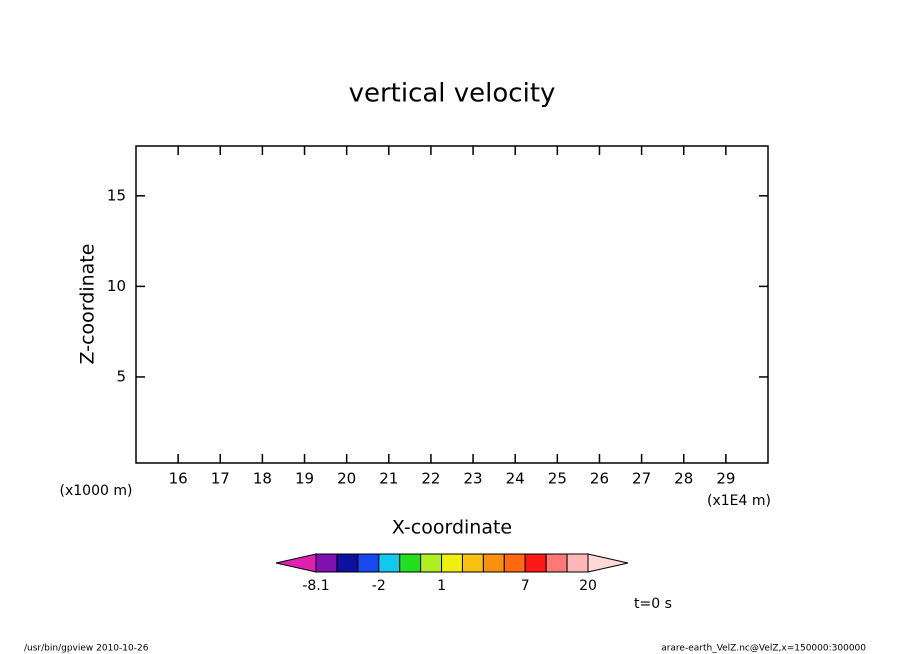  I want to click on colorbar-arrow-left, so click(296, 563).